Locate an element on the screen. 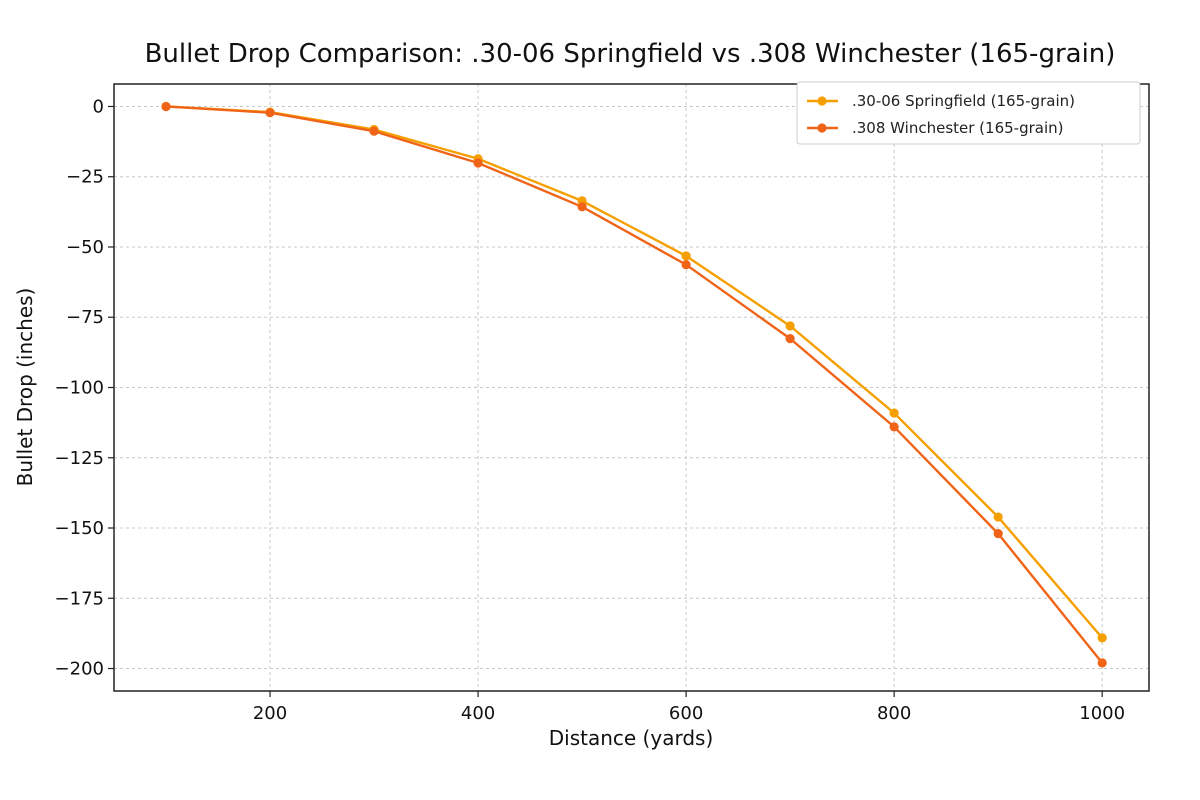 The width and height of the screenshot is (1200, 800). y-tick-label: −75 is located at coordinates (85, 317).